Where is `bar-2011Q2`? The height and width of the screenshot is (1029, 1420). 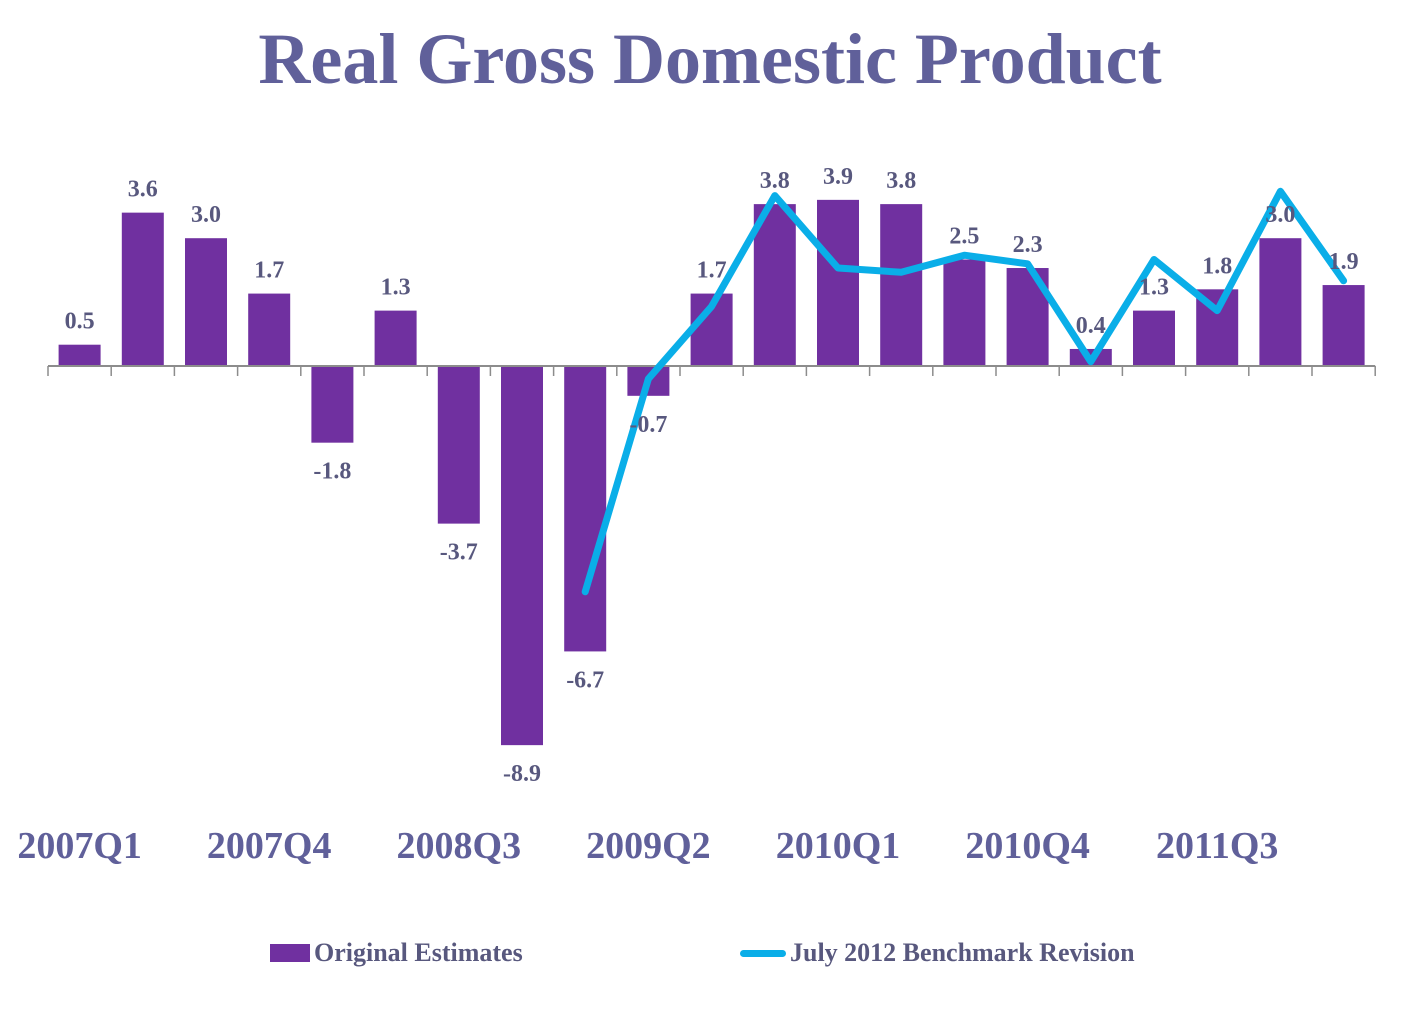 bar-2011Q2 is located at coordinates (1154, 338).